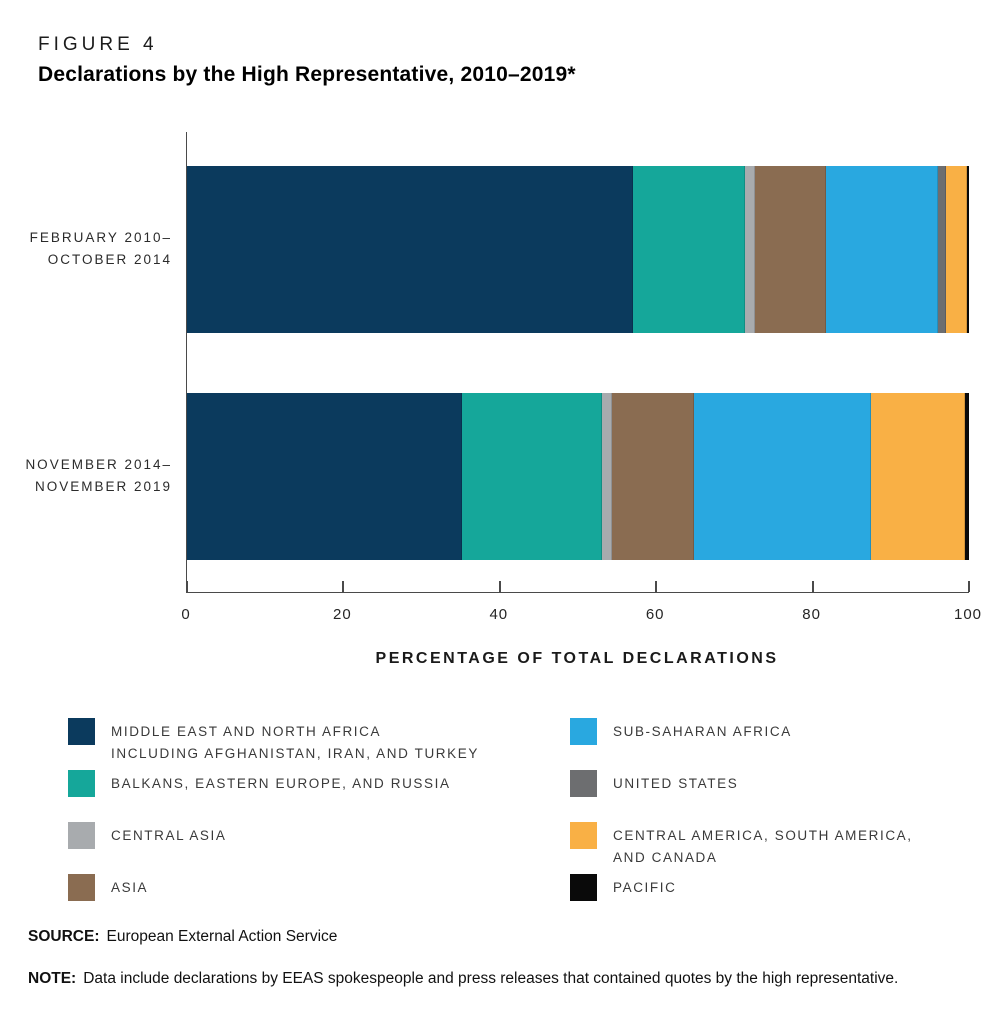  Describe the element at coordinates (295, 753) in the screenshot. I see `legend-label-line: INCLUDING AFGHANISTAN, IRAN, AND TURKEY` at that location.